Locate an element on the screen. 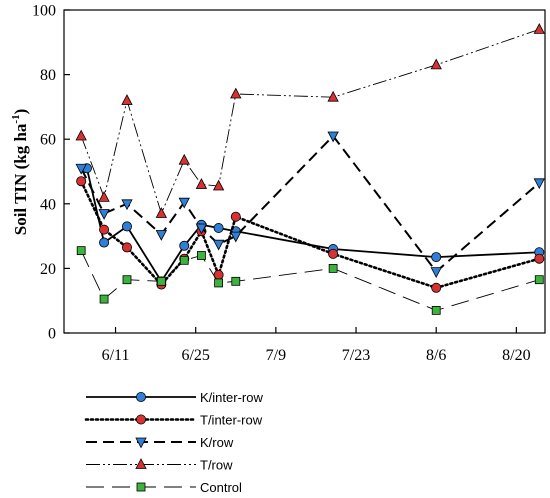  y-axis-label: Soil TIN (kg ha-1) is located at coordinates (20, 172).